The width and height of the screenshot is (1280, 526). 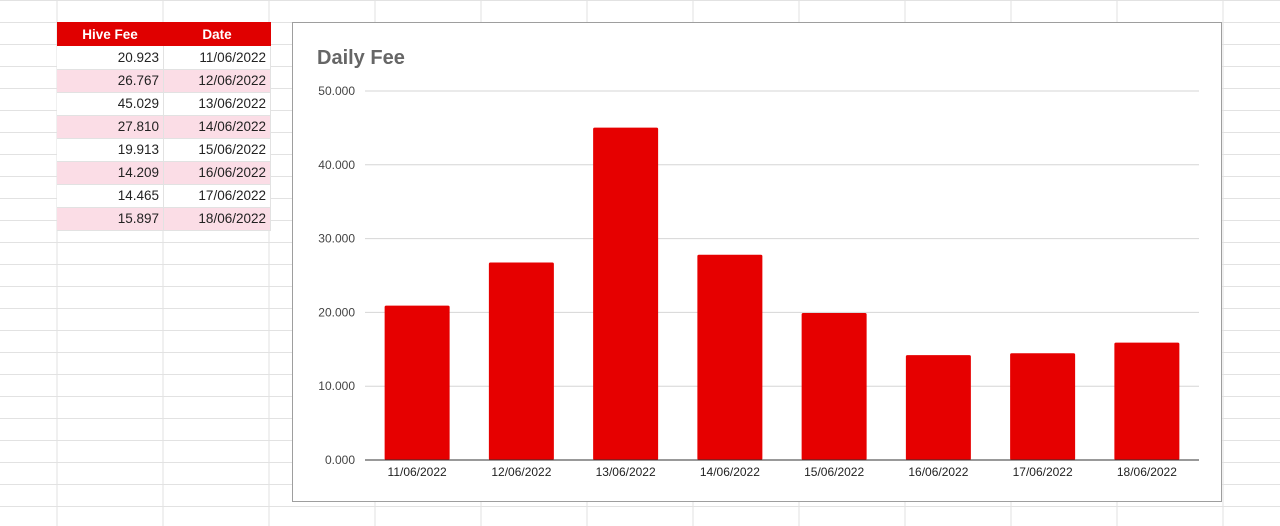 What do you see at coordinates (217, 173) in the screenshot?
I see `cell-date: 16/06/2022` at bounding box center [217, 173].